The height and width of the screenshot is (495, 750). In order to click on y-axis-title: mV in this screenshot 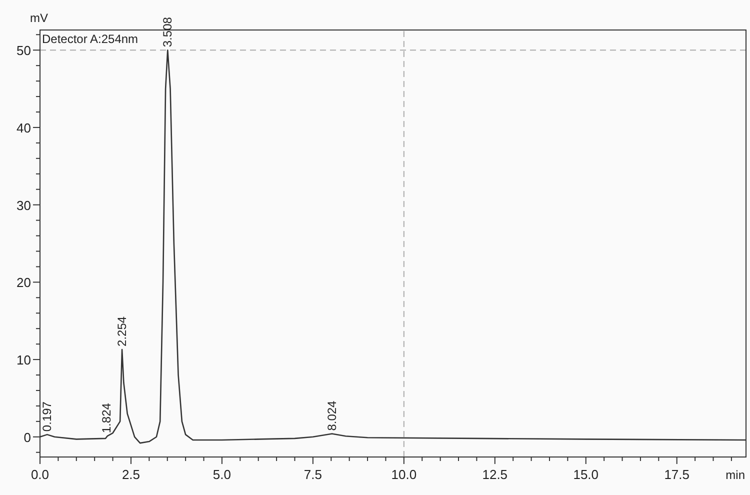, I will do `click(39, 18)`.